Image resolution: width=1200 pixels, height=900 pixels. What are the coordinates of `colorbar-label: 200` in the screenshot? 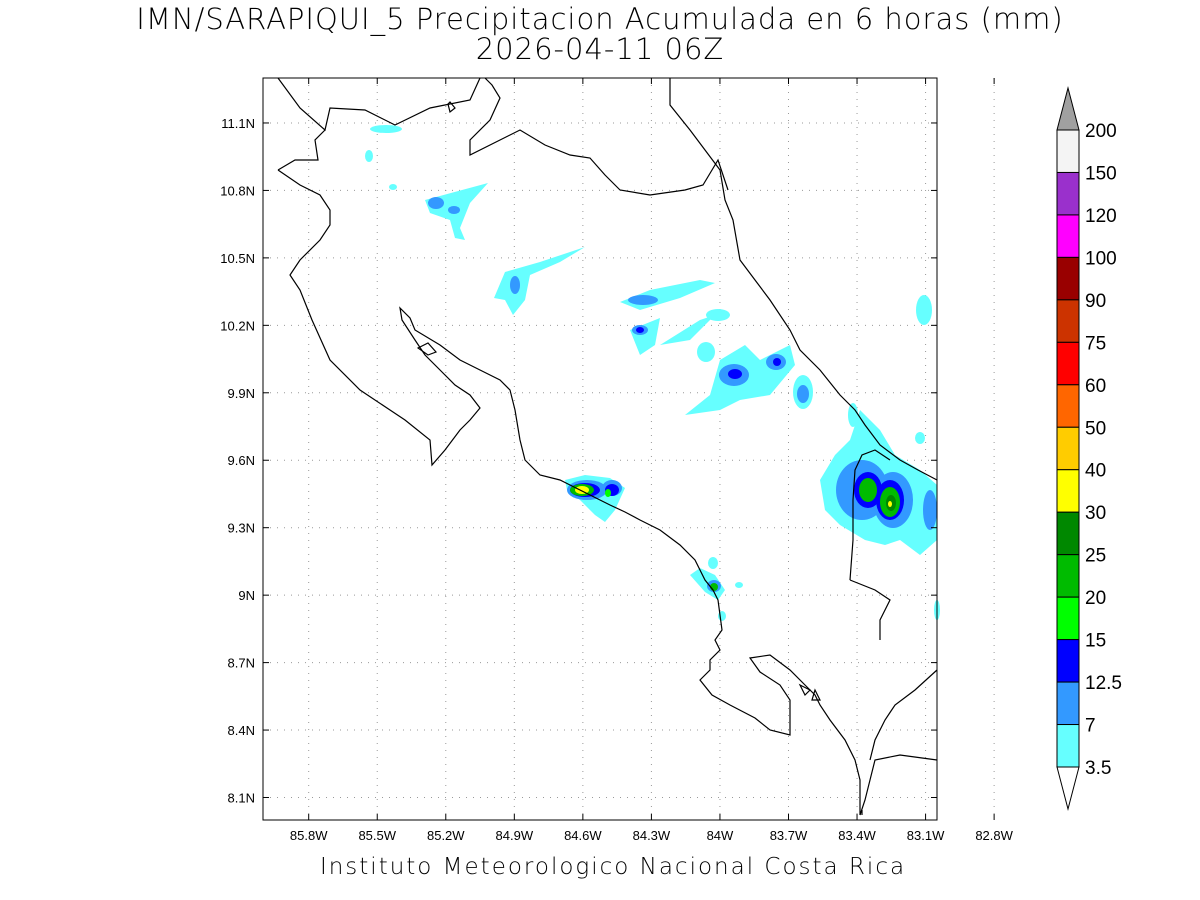 It's located at (1101, 131).